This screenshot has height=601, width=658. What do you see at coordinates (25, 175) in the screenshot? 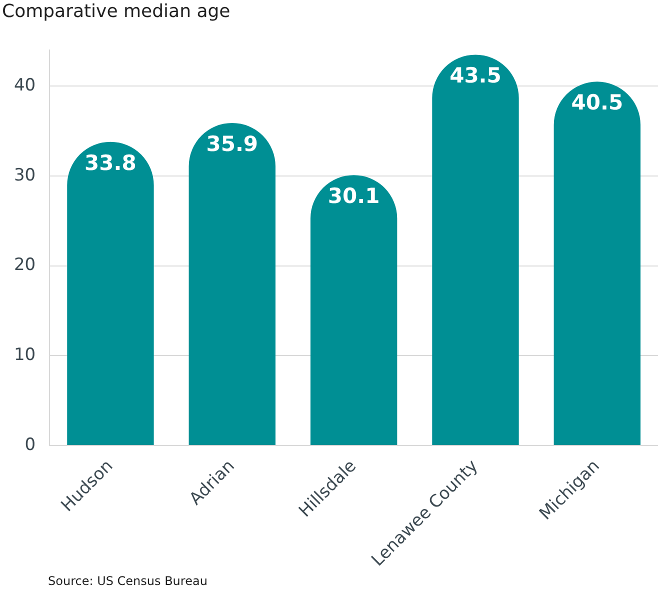
I see `y-tick-label: 30` at bounding box center [25, 175].